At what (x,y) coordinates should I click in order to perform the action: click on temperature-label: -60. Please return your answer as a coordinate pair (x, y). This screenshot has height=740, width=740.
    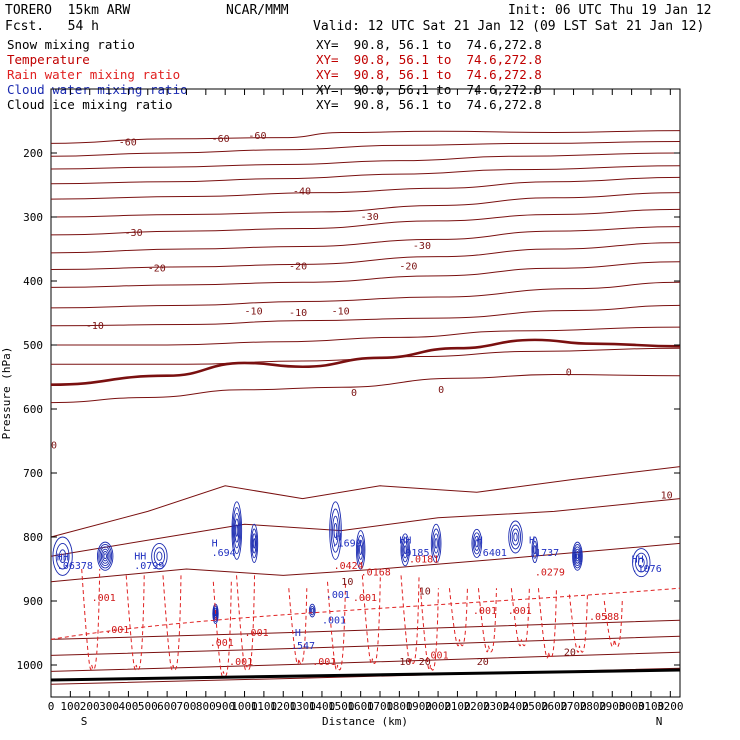
    Looking at the image, I should click on (257, 136).